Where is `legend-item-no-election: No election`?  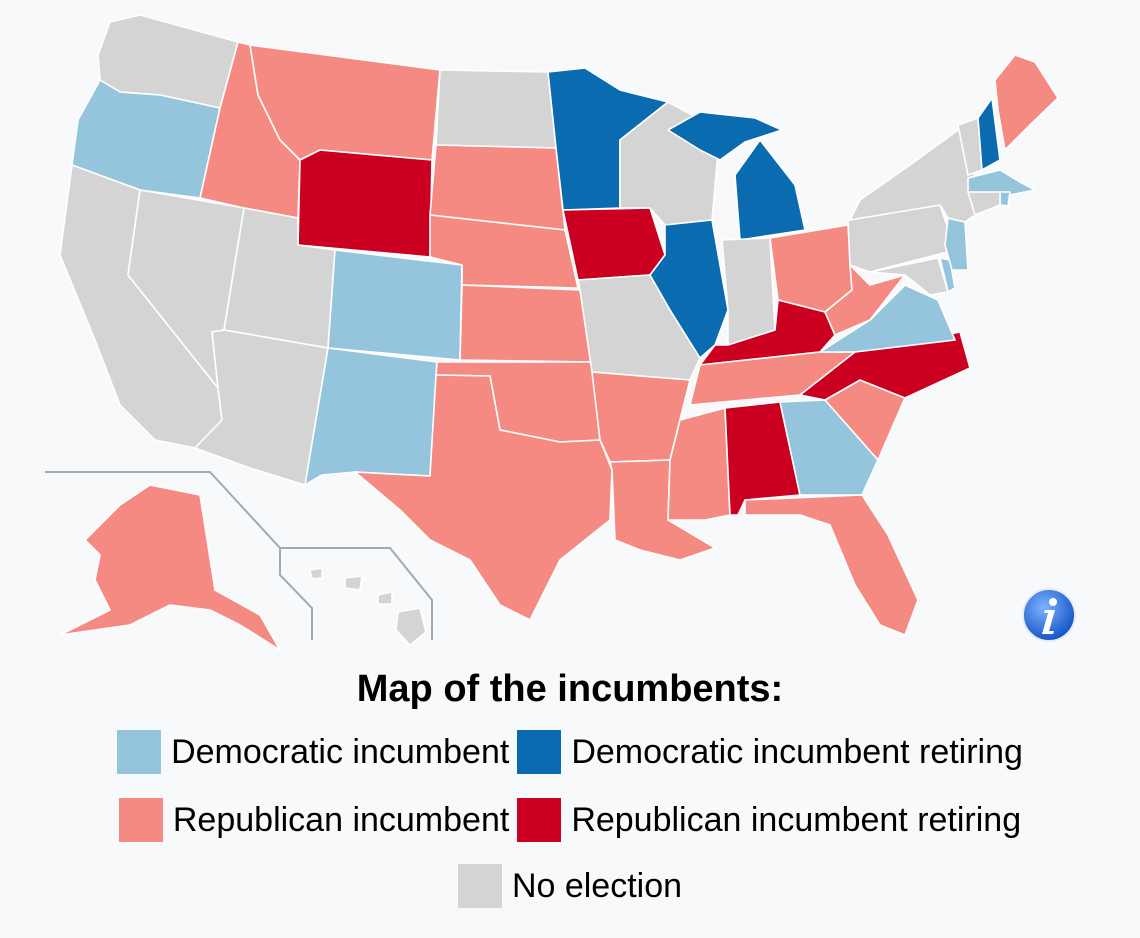
legend-item-no-election: No election is located at coordinates (570, 886).